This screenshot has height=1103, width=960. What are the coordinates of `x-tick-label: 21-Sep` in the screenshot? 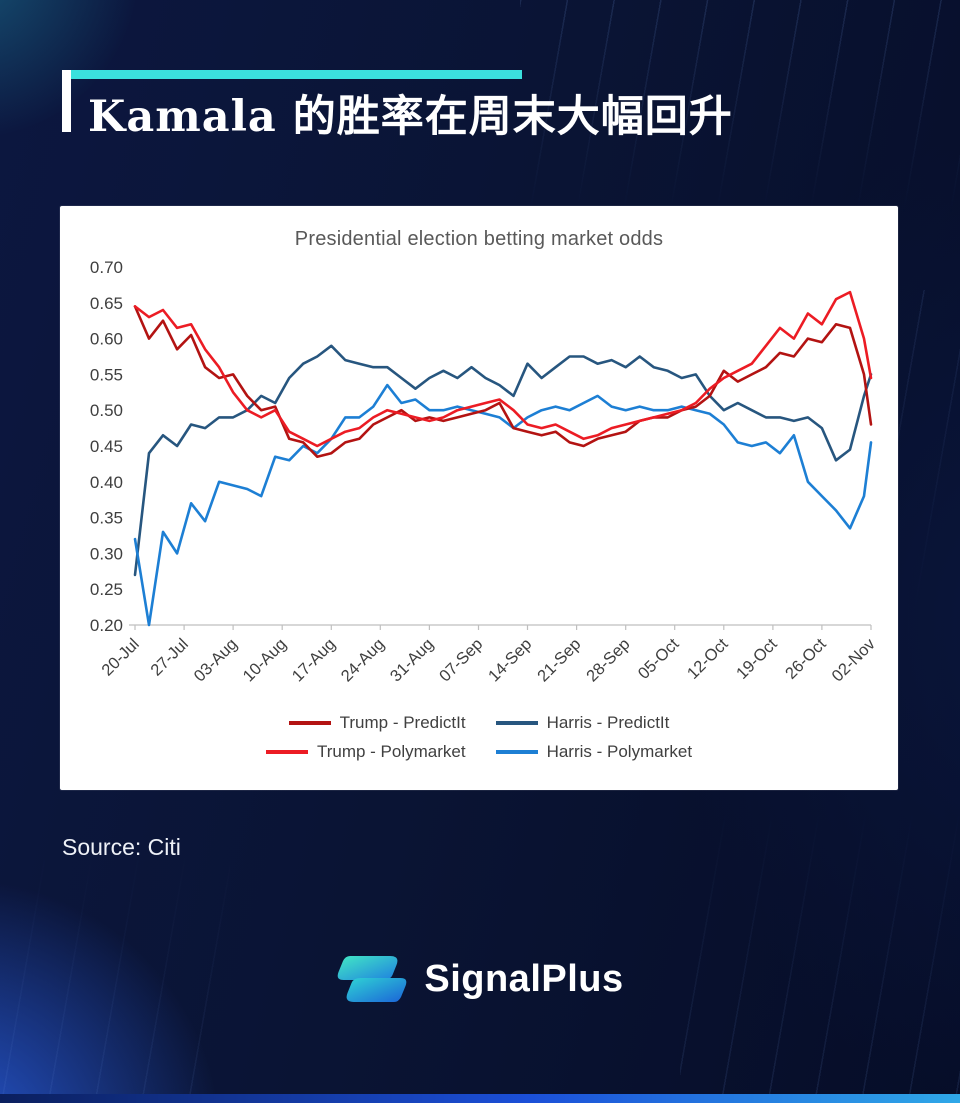 It's located at (559, 660).